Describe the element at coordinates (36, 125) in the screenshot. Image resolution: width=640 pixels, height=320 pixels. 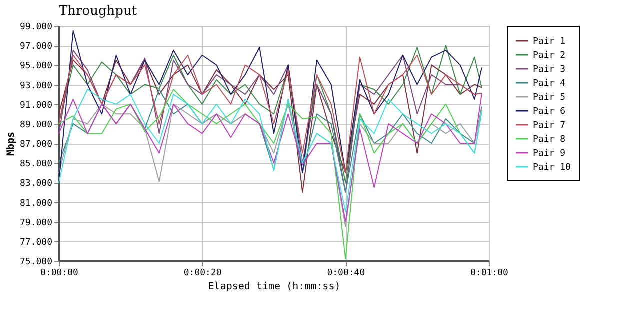
I see `y-tick-label: 89.000` at that location.